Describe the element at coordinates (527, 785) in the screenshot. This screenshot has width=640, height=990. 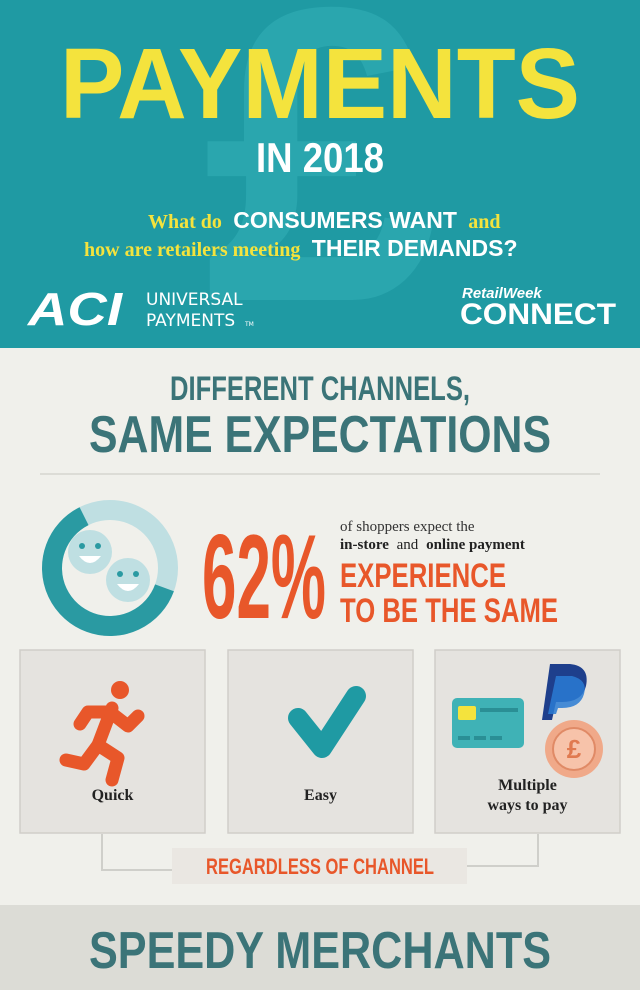
I see `card-label: Multiple` at that location.